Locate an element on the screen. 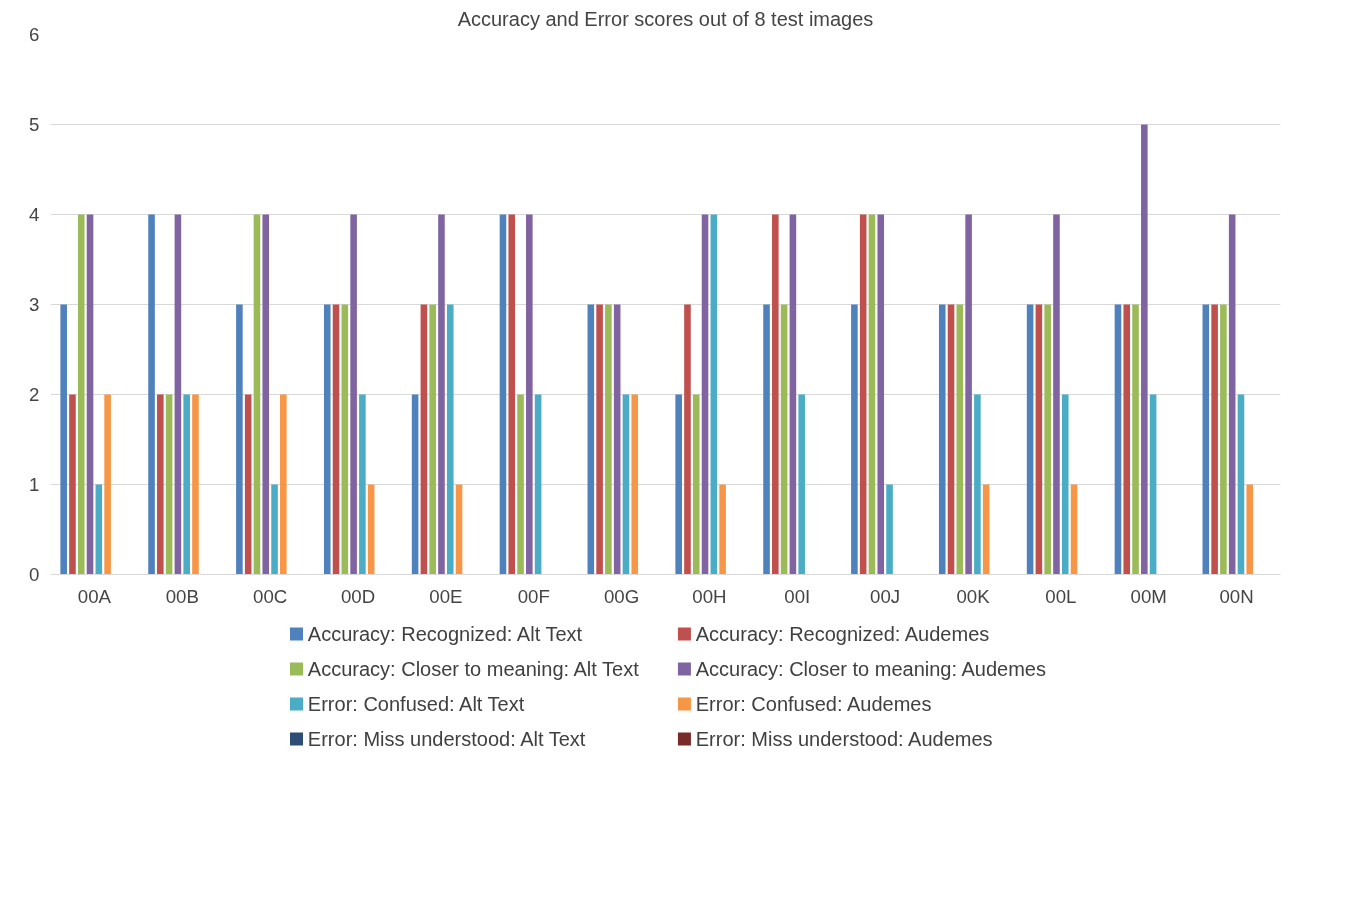 This screenshot has width=1369, height=914. x-tick-label: 00C is located at coordinates (270, 596).